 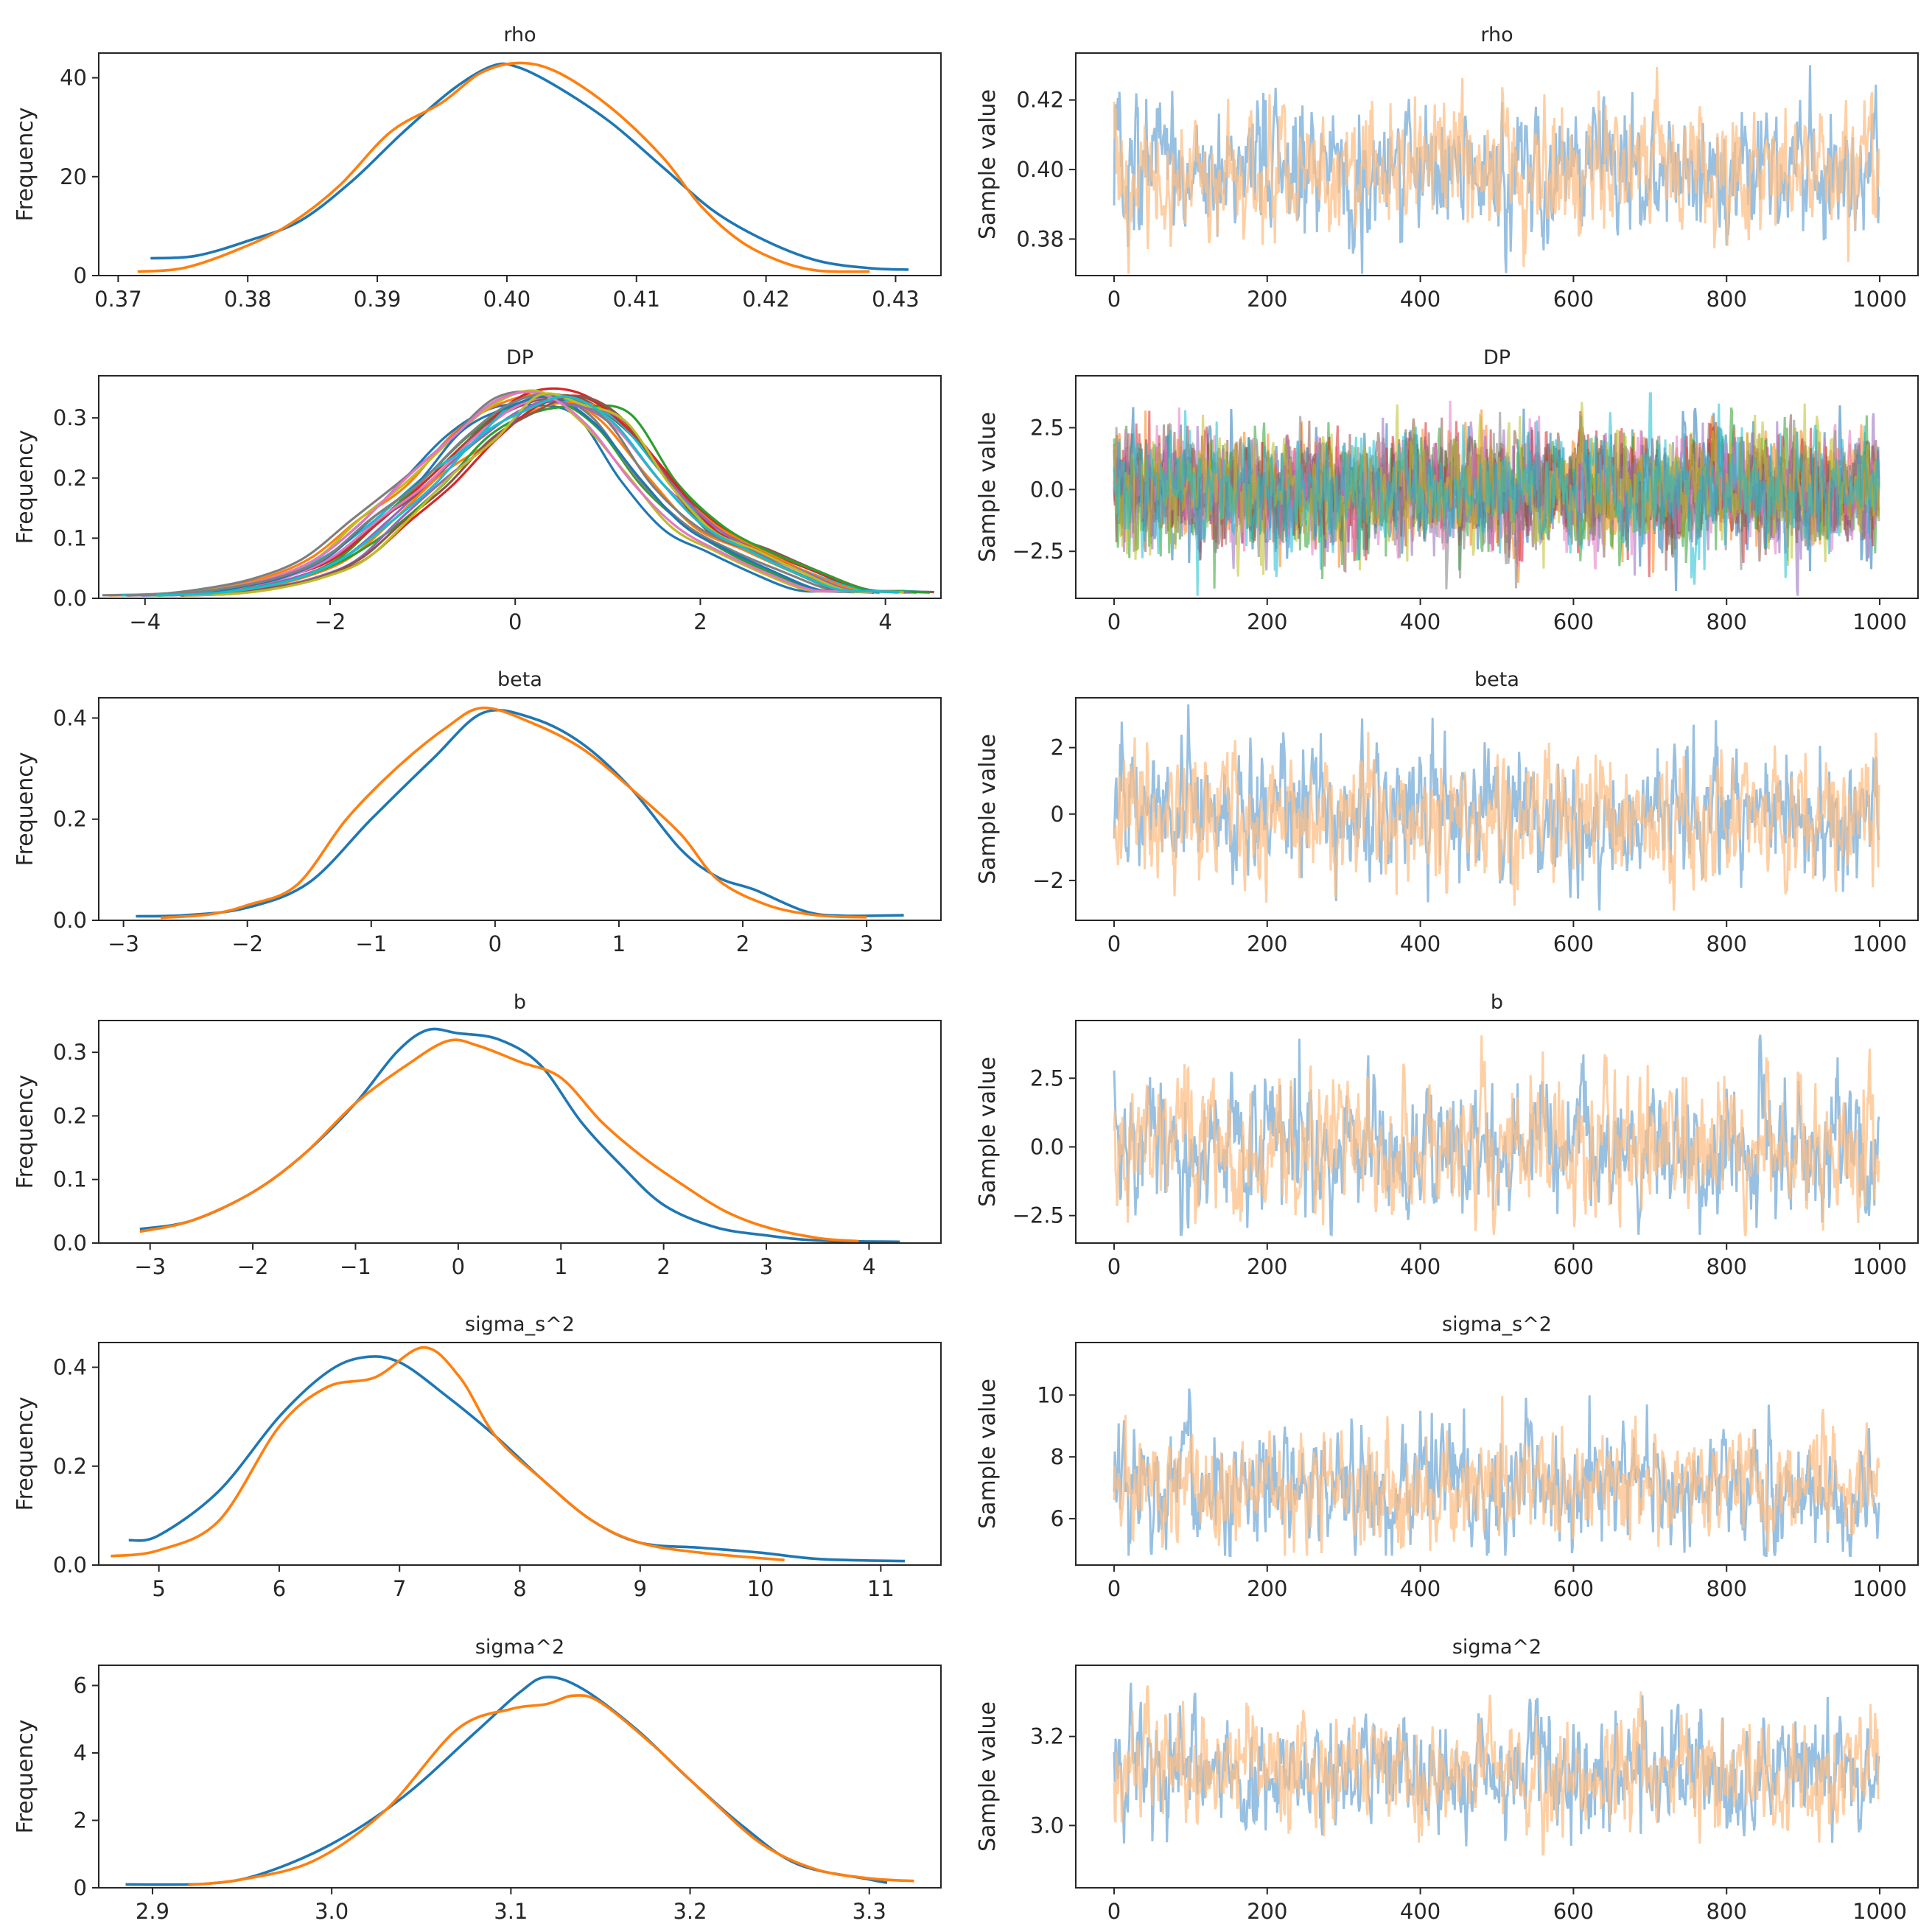 I want to click on y-tick-label: −2.5, so click(x=1038, y=551).